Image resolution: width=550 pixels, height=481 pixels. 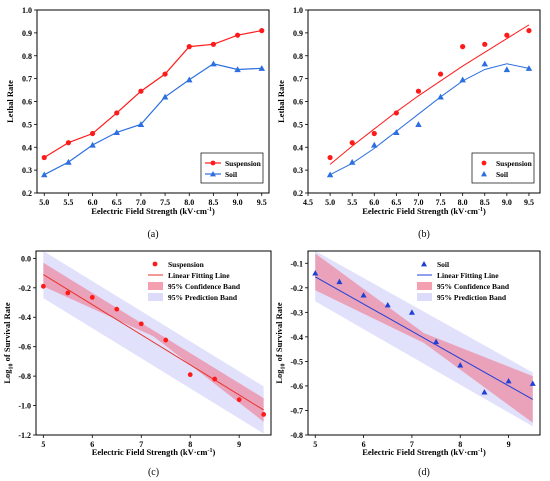 What do you see at coordinates (424, 472) in the screenshot?
I see `panel-label: (d)` at bounding box center [424, 472].